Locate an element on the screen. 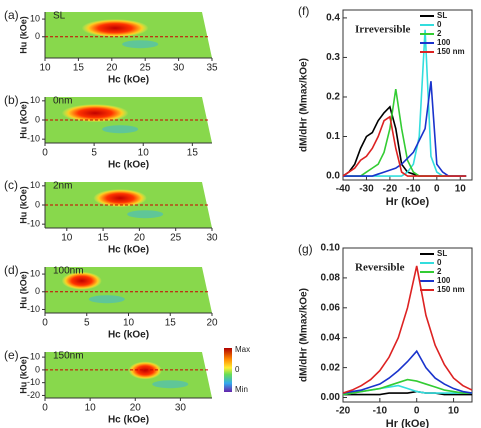 The image size is (481, 428). sample-label: SL is located at coordinates (59, 16).